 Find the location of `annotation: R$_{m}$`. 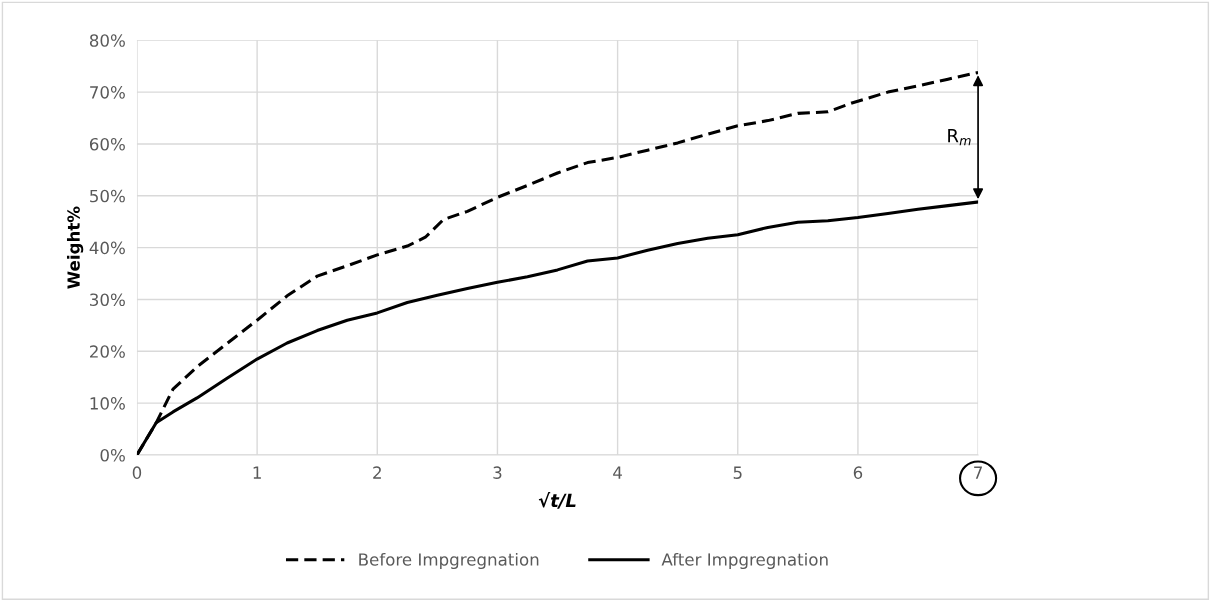

annotation: R$_{m}$ is located at coordinates (959, 137).